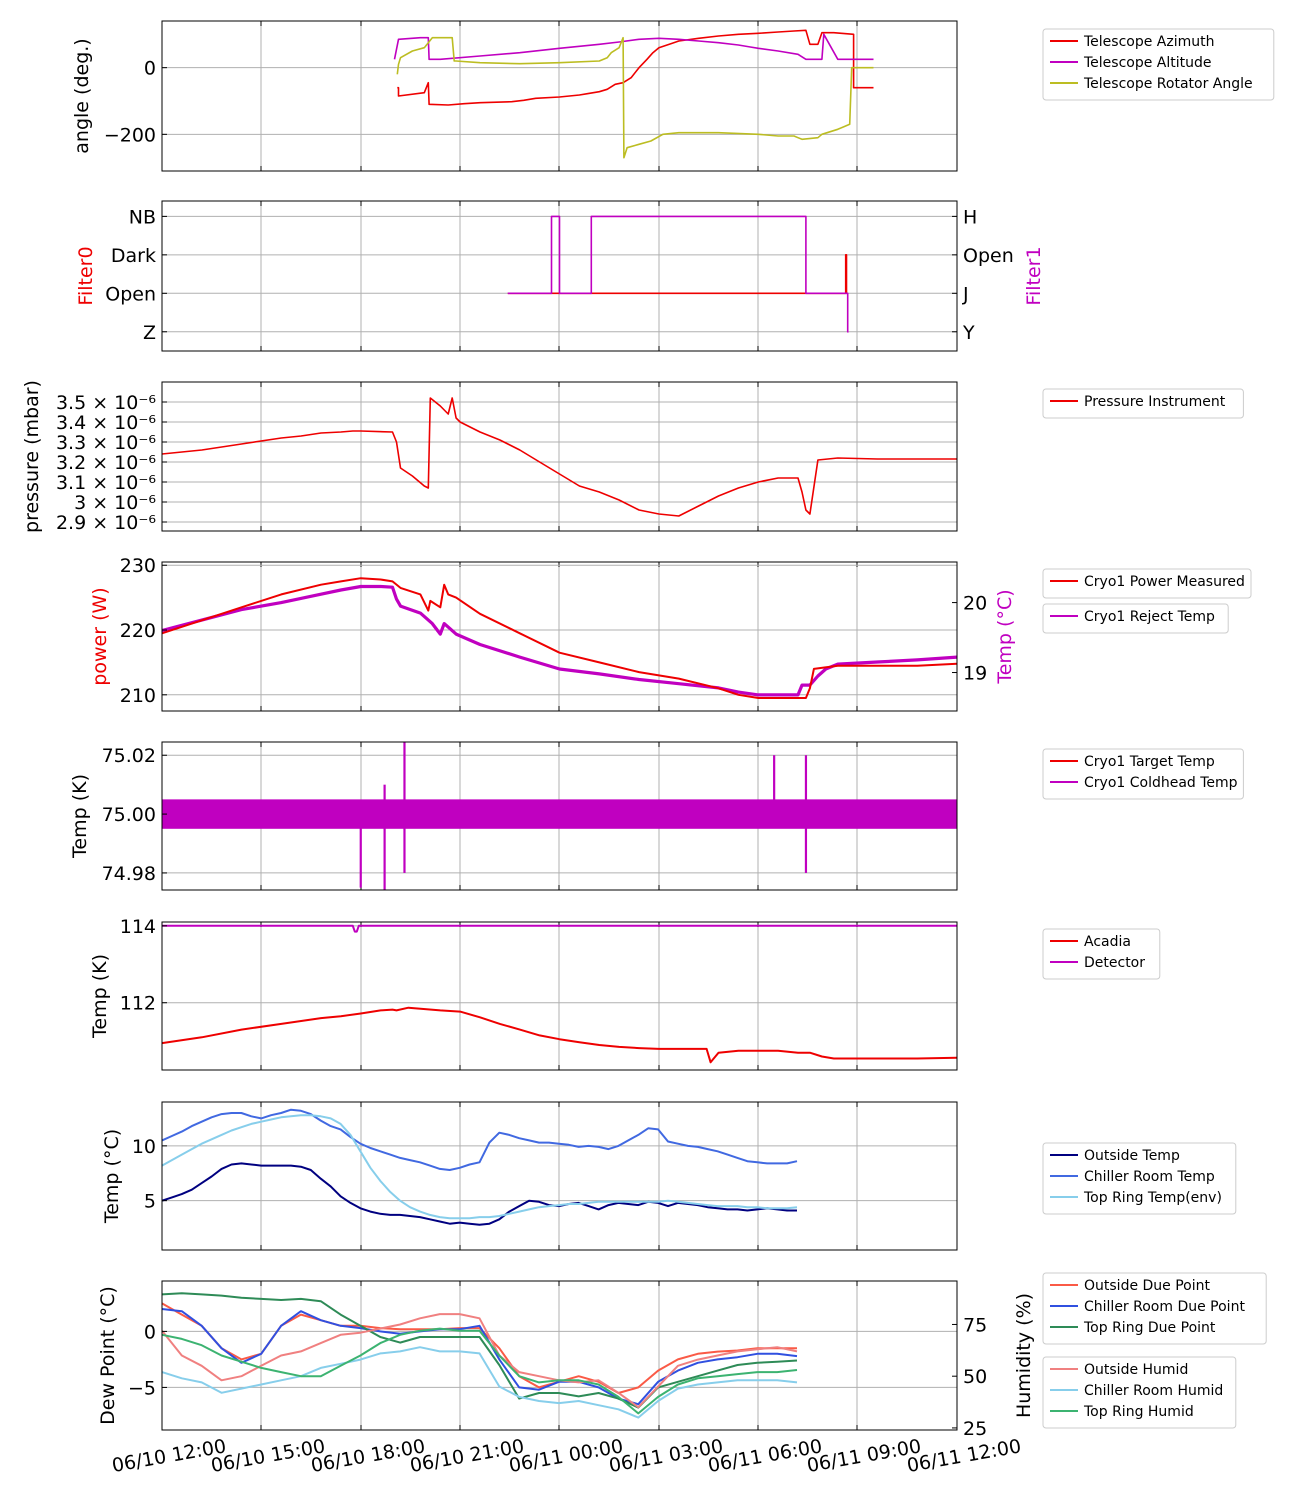 This screenshot has height=1500, width=1300. Describe the element at coordinates (1107, 942) in the screenshot. I see `legend-item-acadia: Acadia` at that location.